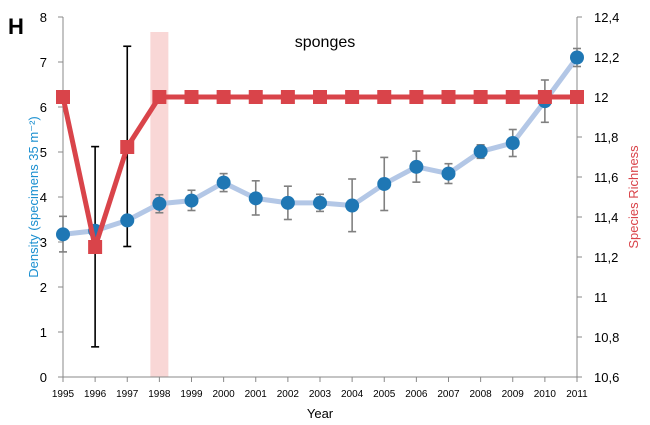  I want to click on left-tick-label: 5, so click(43, 152).